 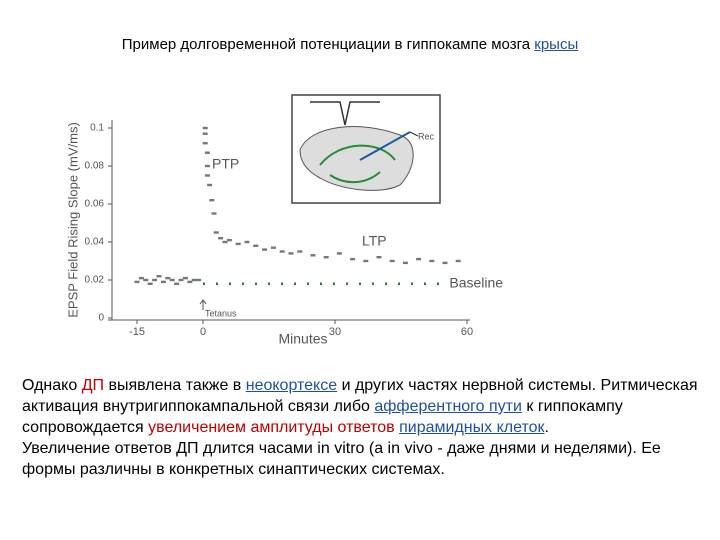 I want to click on y-tick-label: 0.08, so click(x=95, y=166).